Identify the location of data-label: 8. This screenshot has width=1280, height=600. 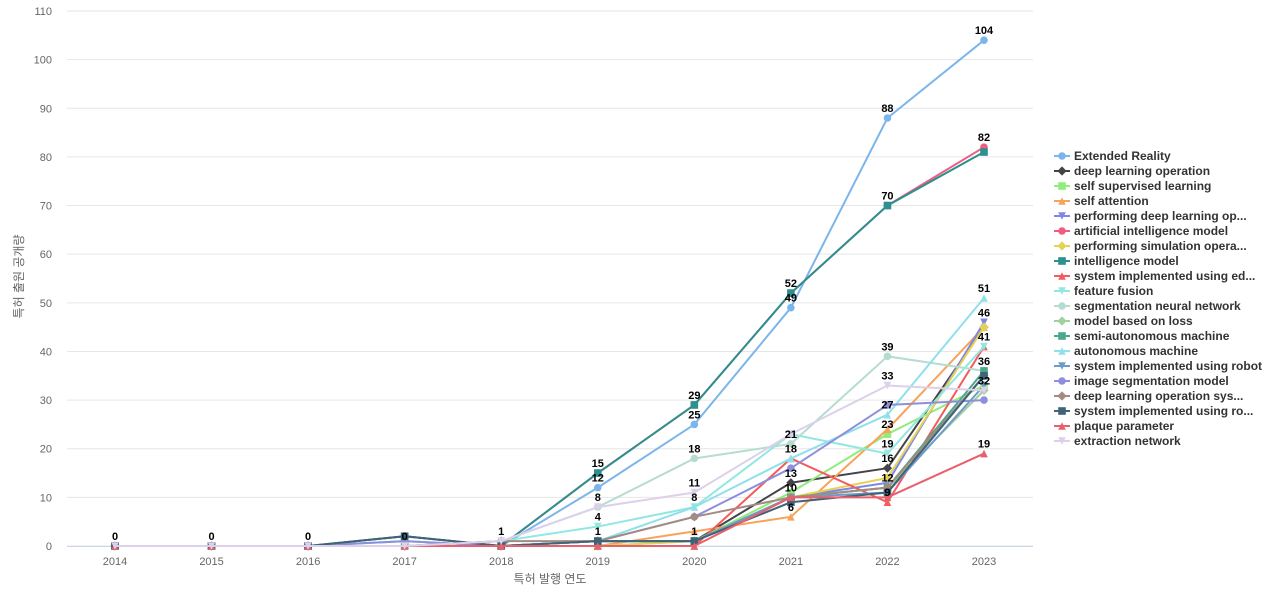
(694, 498).